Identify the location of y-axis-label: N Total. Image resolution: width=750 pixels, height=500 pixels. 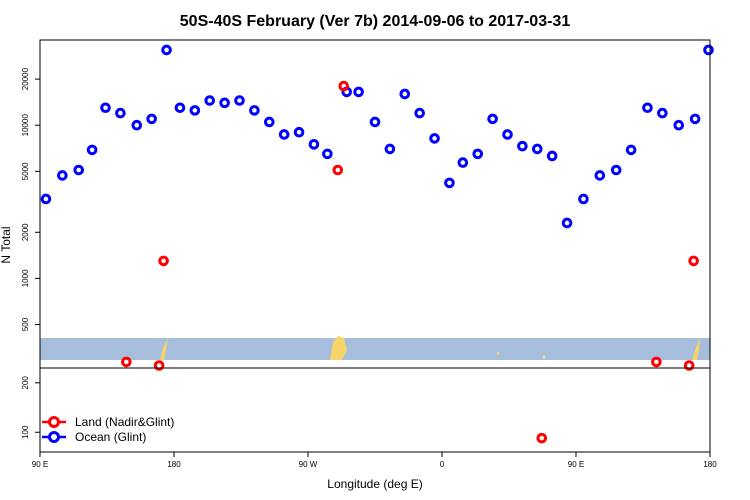
(6, 244).